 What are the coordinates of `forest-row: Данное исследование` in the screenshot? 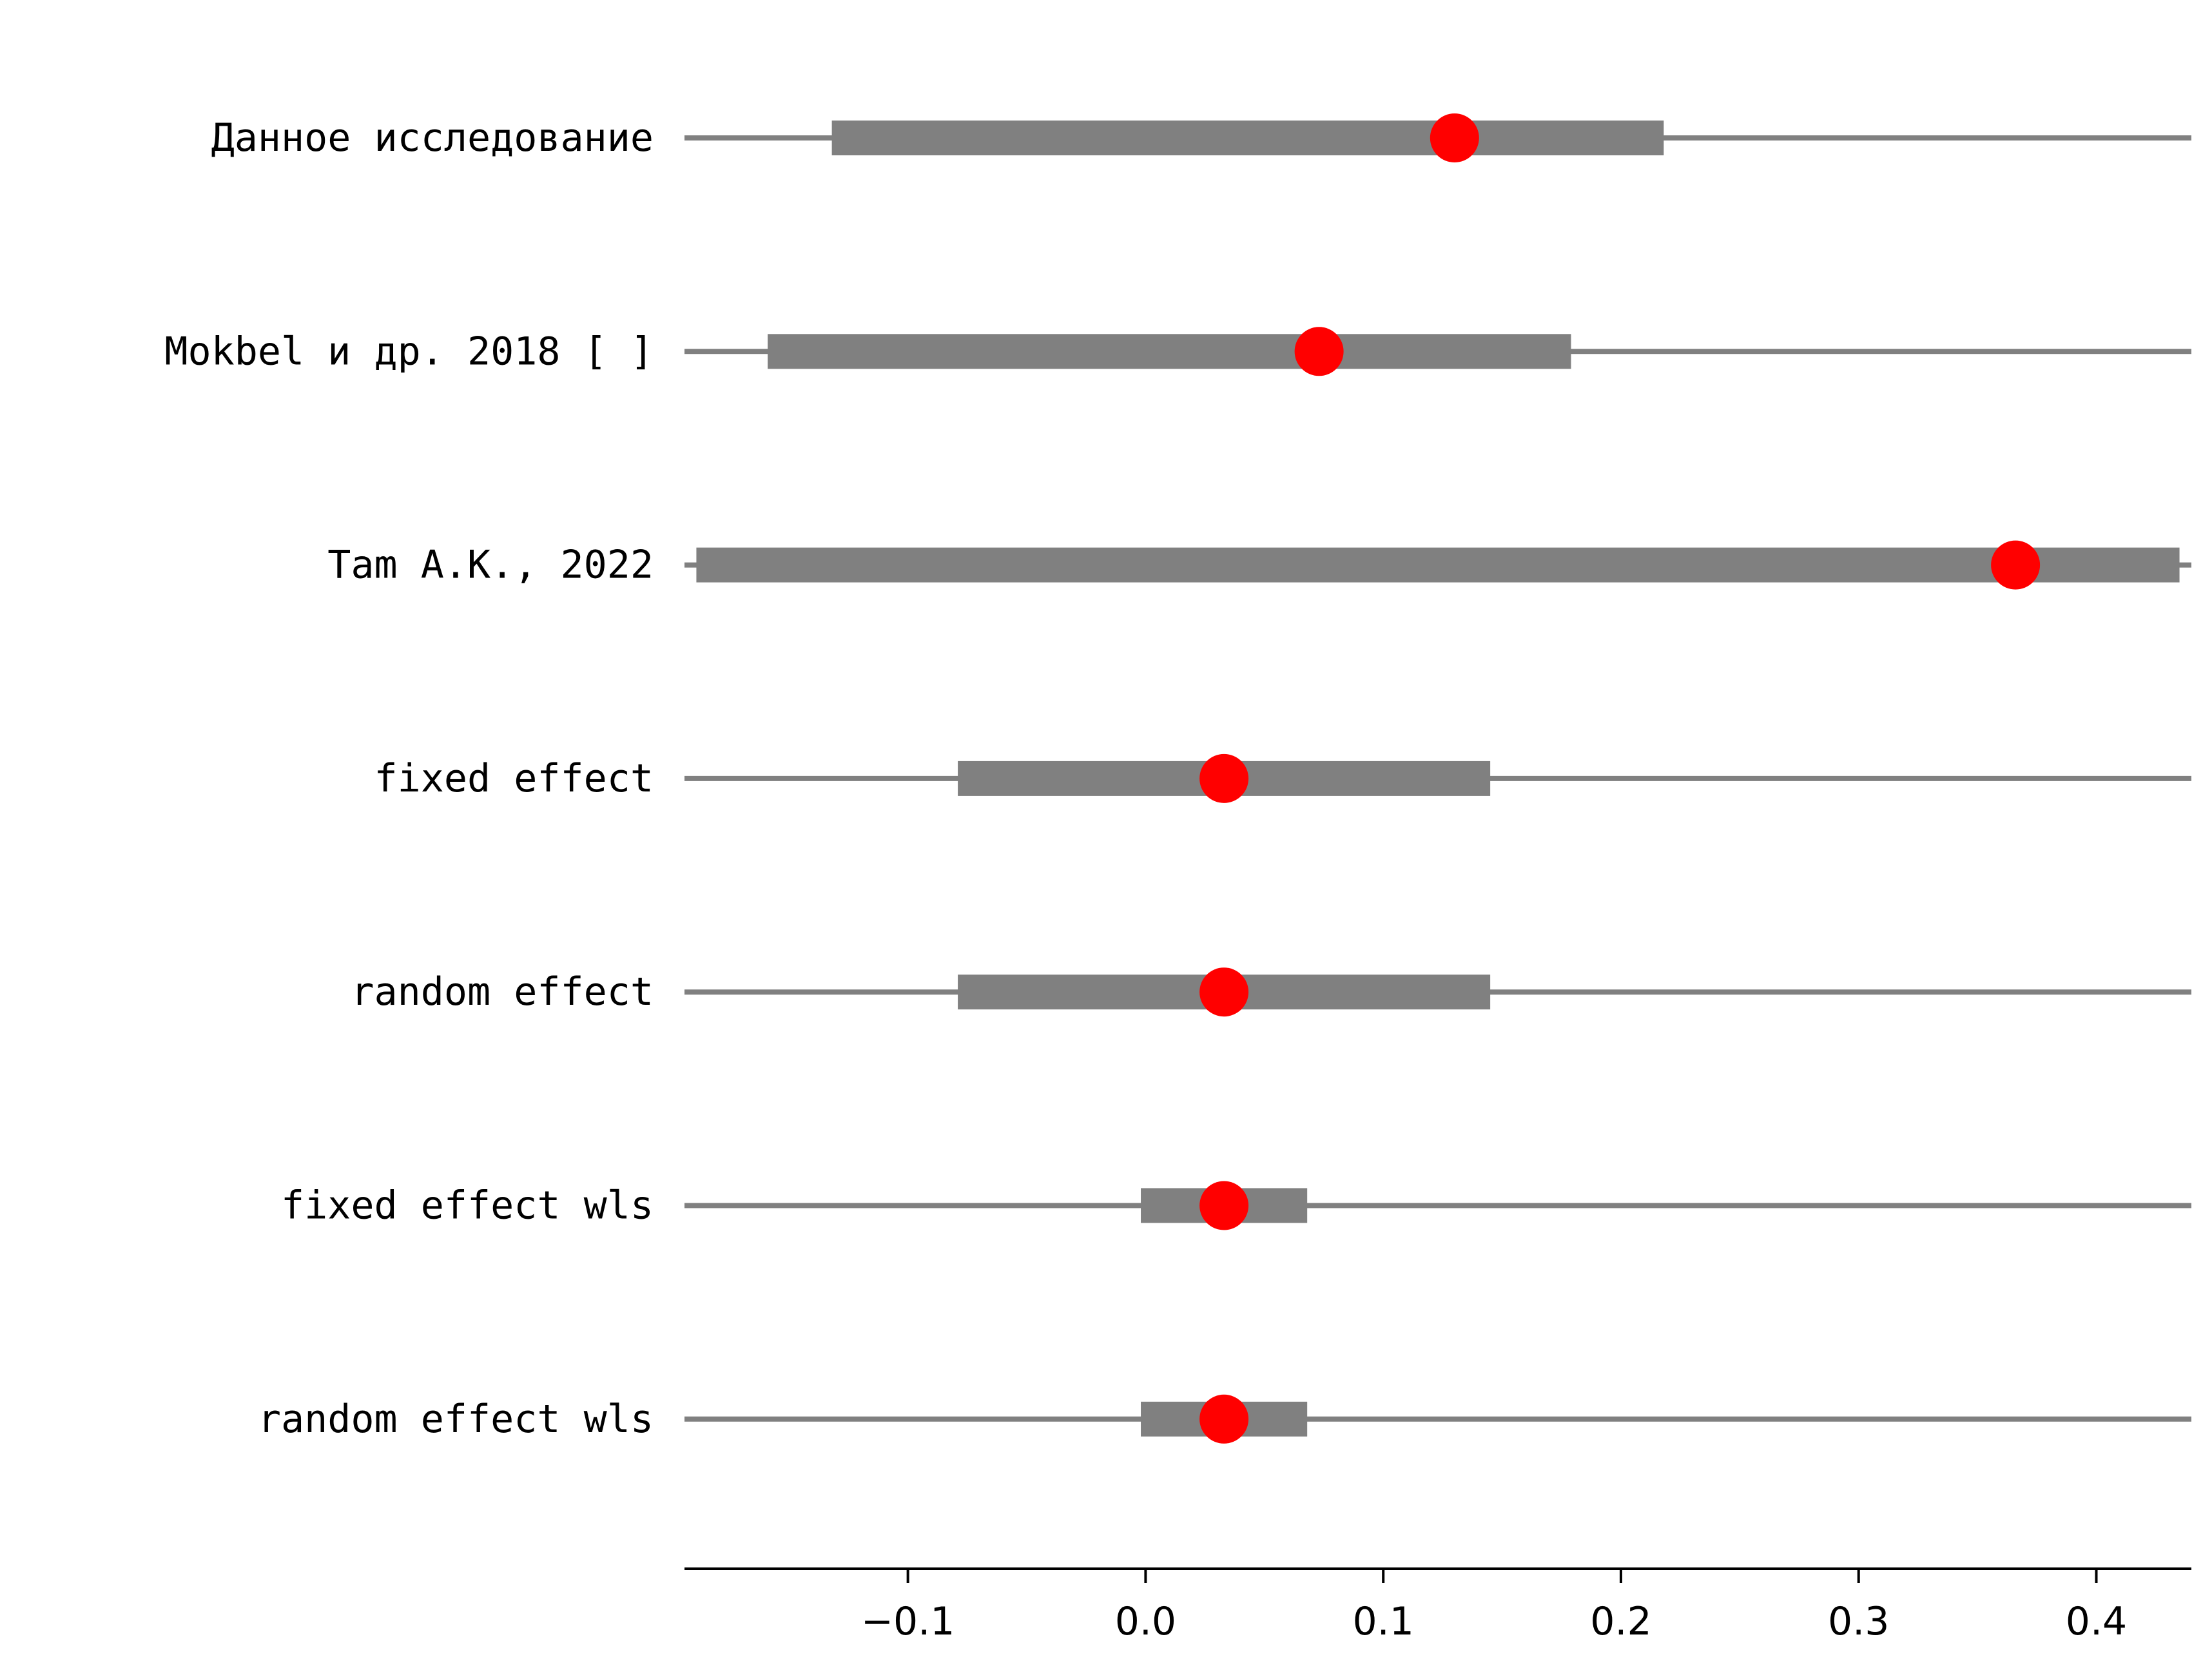 It's located at (1201, 137).